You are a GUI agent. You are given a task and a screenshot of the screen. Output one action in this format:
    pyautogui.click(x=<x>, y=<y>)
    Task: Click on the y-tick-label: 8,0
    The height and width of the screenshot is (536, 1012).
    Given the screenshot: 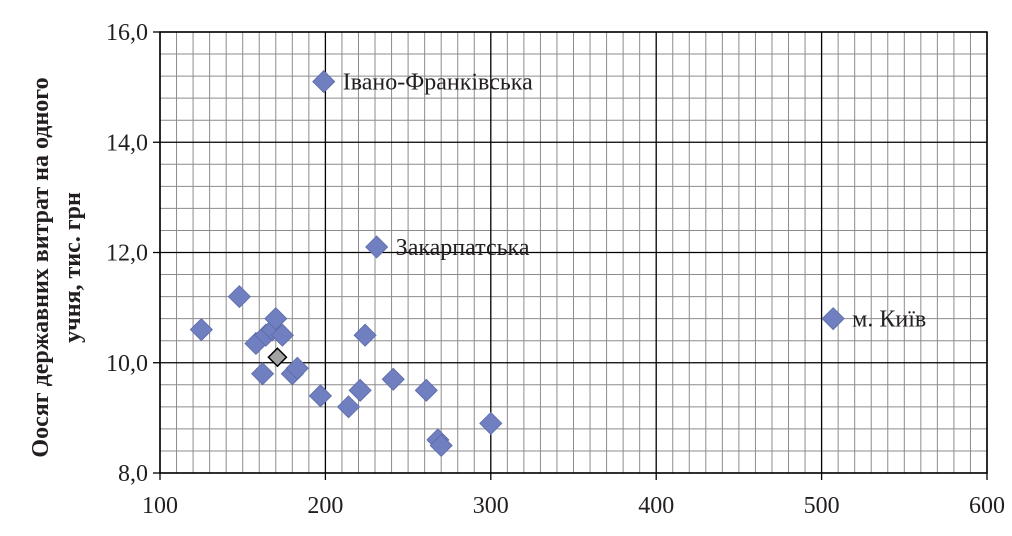 What is the action you would take?
    pyautogui.click(x=133, y=474)
    